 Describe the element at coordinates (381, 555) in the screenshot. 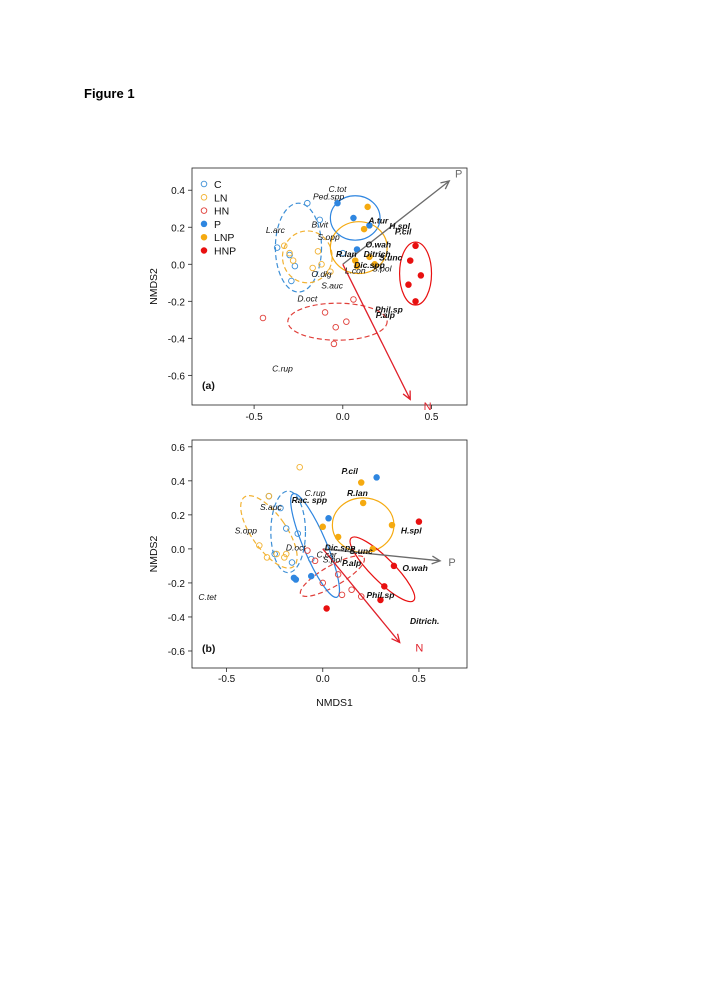

I see `vector-p` at that location.